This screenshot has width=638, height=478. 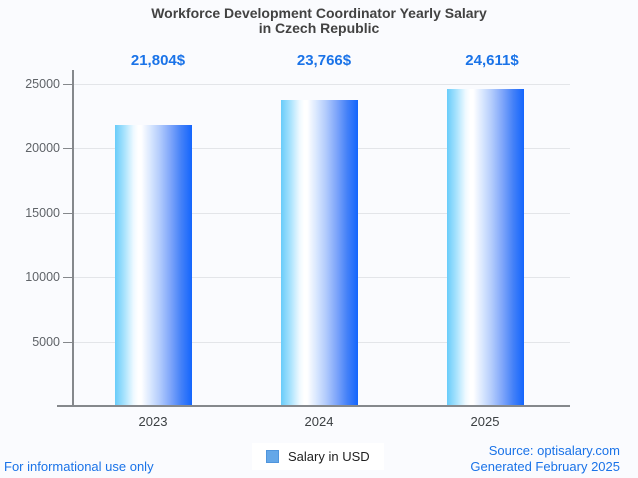 I want to click on bar-2024, so click(x=319, y=253).